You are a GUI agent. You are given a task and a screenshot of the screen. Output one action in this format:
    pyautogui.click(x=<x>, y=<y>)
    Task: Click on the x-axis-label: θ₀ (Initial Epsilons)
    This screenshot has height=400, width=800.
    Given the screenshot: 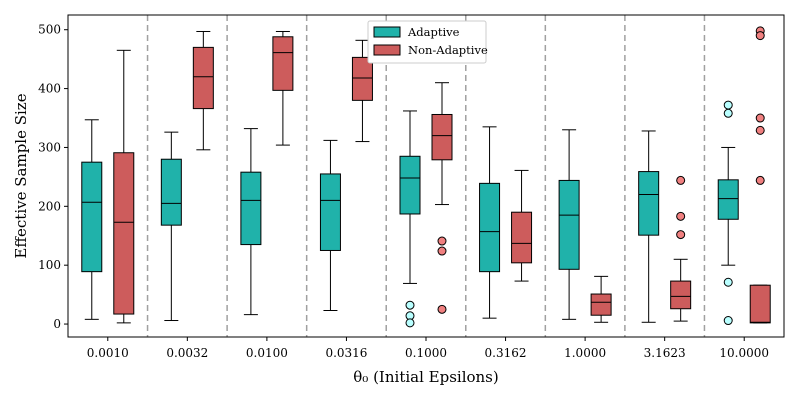 What is the action you would take?
    pyautogui.click(x=425, y=377)
    